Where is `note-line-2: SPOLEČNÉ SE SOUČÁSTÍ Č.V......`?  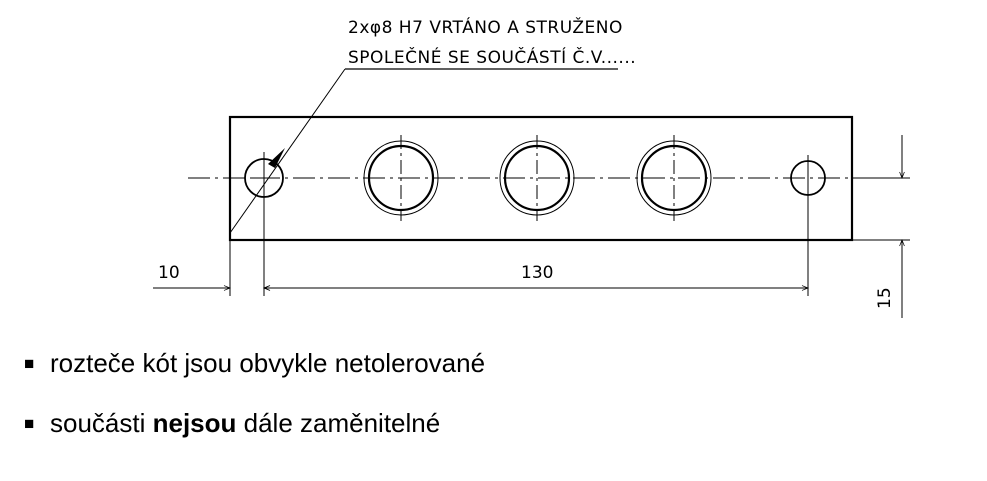 note-line-2: SPOLEČNÉ SE SOUČÁSTÍ Č.V...... is located at coordinates (492, 57).